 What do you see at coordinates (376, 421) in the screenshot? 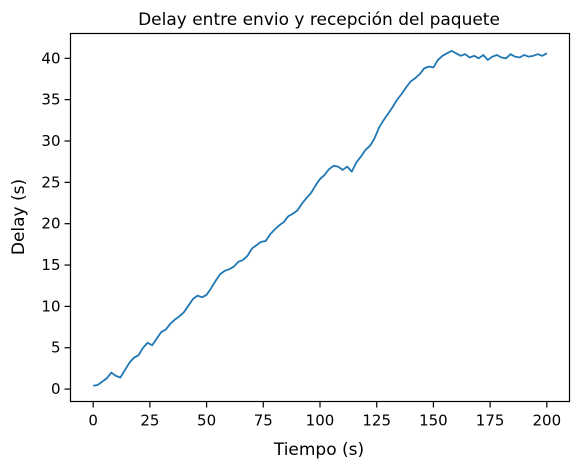
I see `x-tick-label: 125` at bounding box center [376, 421].